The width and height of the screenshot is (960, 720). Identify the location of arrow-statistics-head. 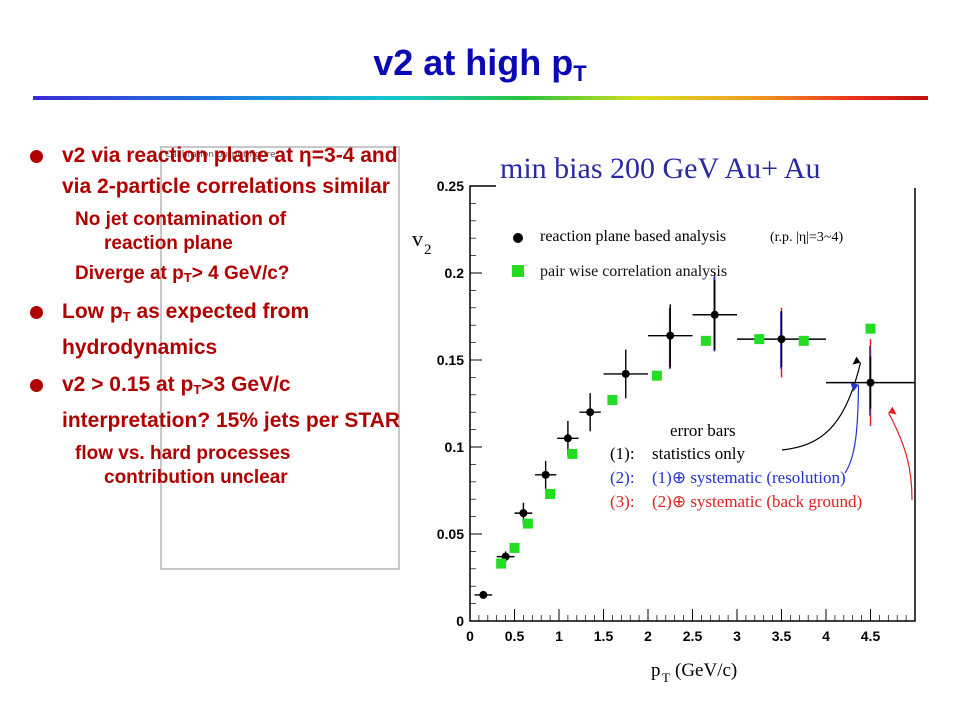
(856, 360).